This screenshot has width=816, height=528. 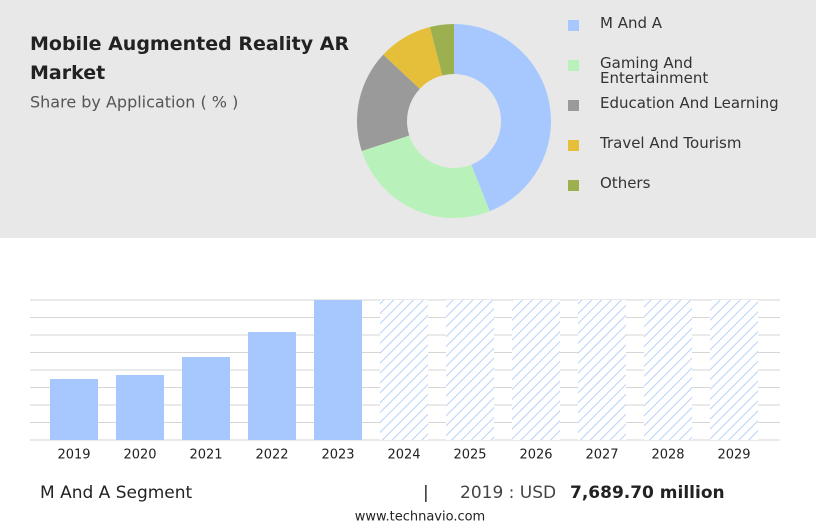 I want to click on x-tick-label: 2021, so click(x=205, y=455).